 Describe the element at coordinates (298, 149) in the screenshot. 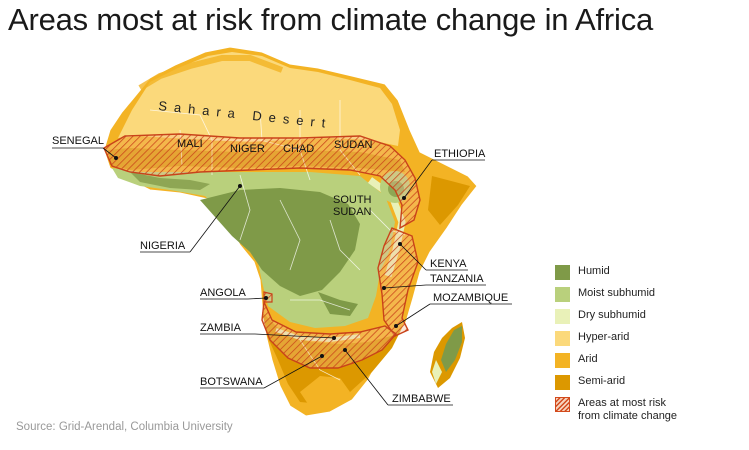

I see `chad-label: CHAD` at that location.